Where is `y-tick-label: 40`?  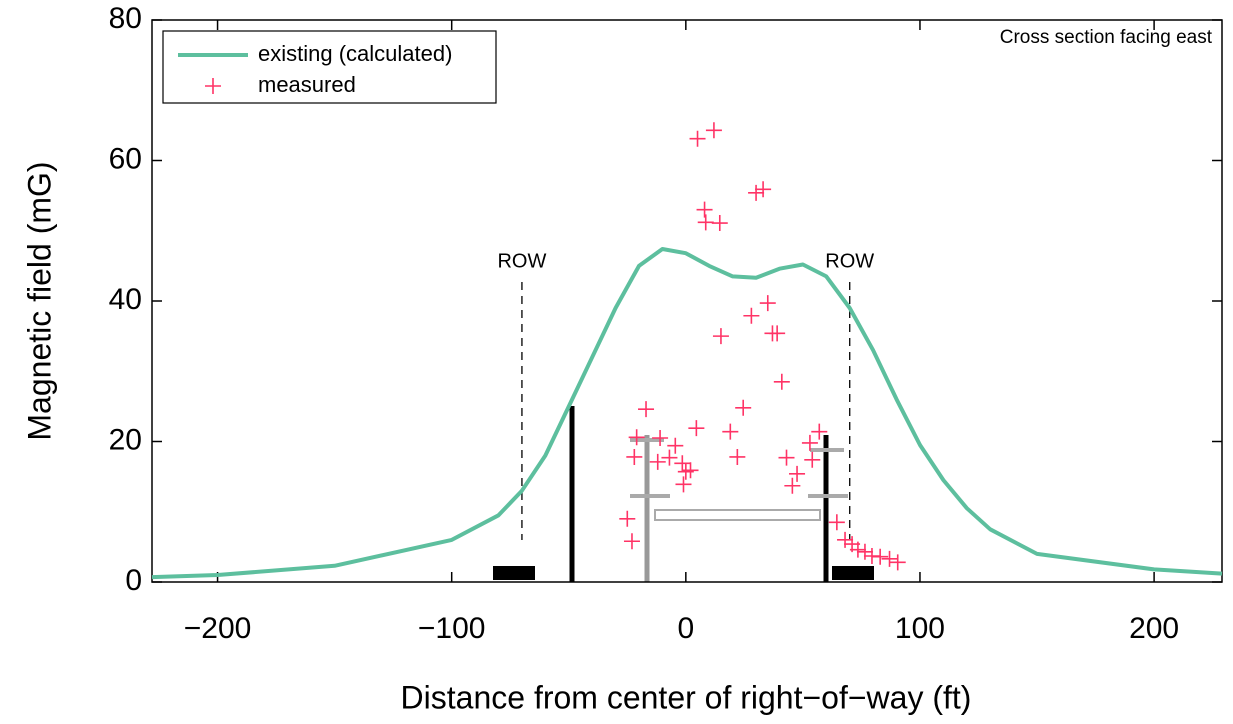 y-tick-label: 40 is located at coordinates (125, 299).